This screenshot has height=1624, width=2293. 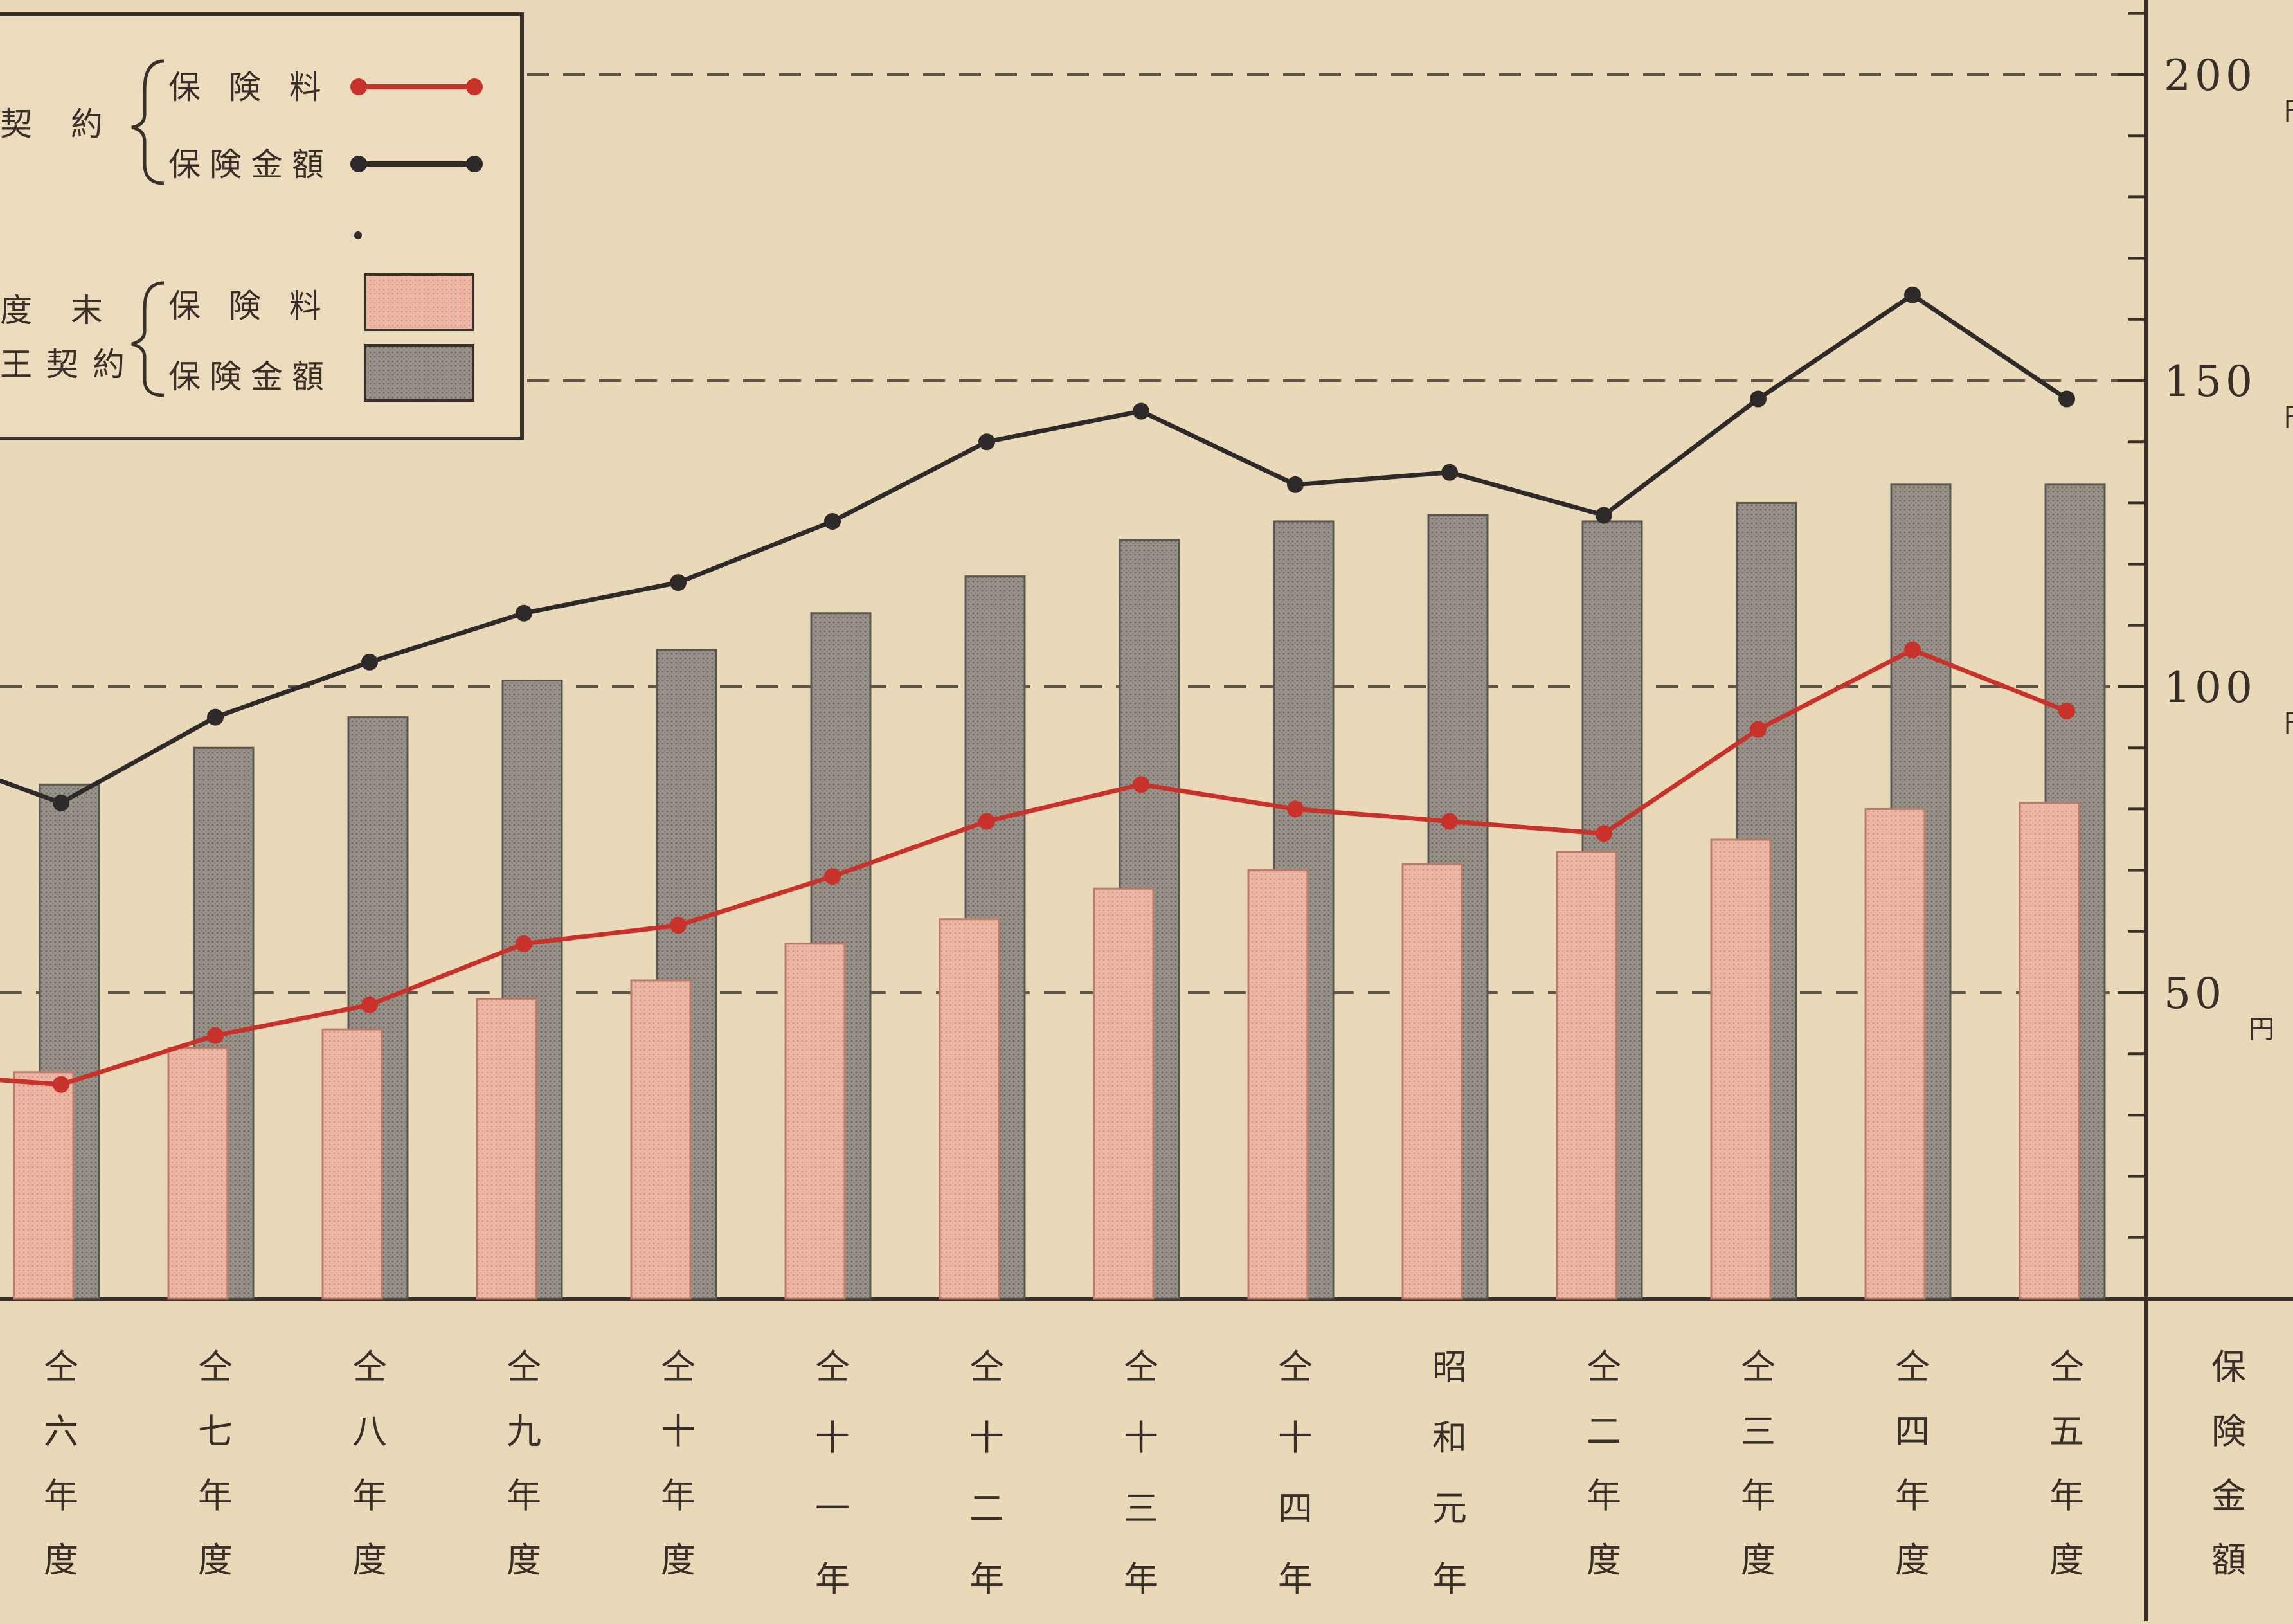 I want to click on legend-group-term-1: 王契約, so click(x=70, y=364).